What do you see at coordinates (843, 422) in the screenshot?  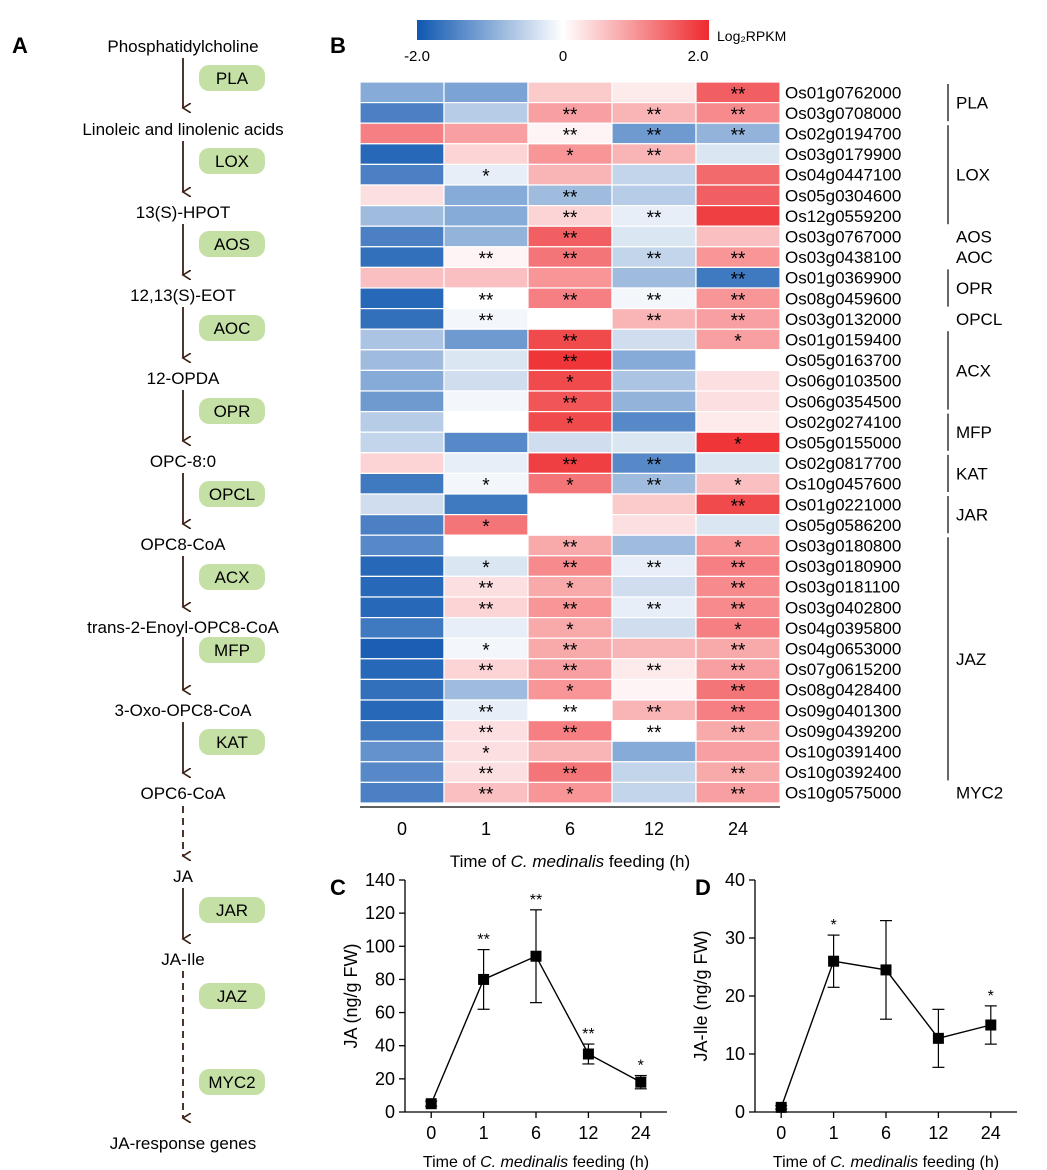 I see `gene-label: Os02g0274100` at bounding box center [843, 422].